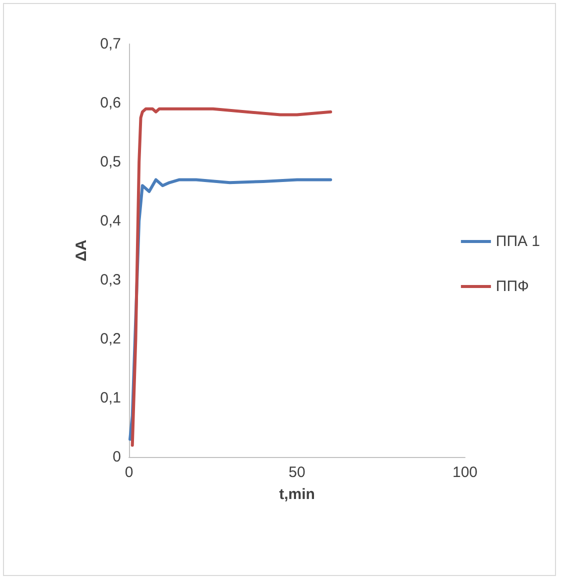 The width and height of the screenshot is (561, 581). Describe the element at coordinates (512, 286) in the screenshot. I see `legend-label: ППФ` at that location.